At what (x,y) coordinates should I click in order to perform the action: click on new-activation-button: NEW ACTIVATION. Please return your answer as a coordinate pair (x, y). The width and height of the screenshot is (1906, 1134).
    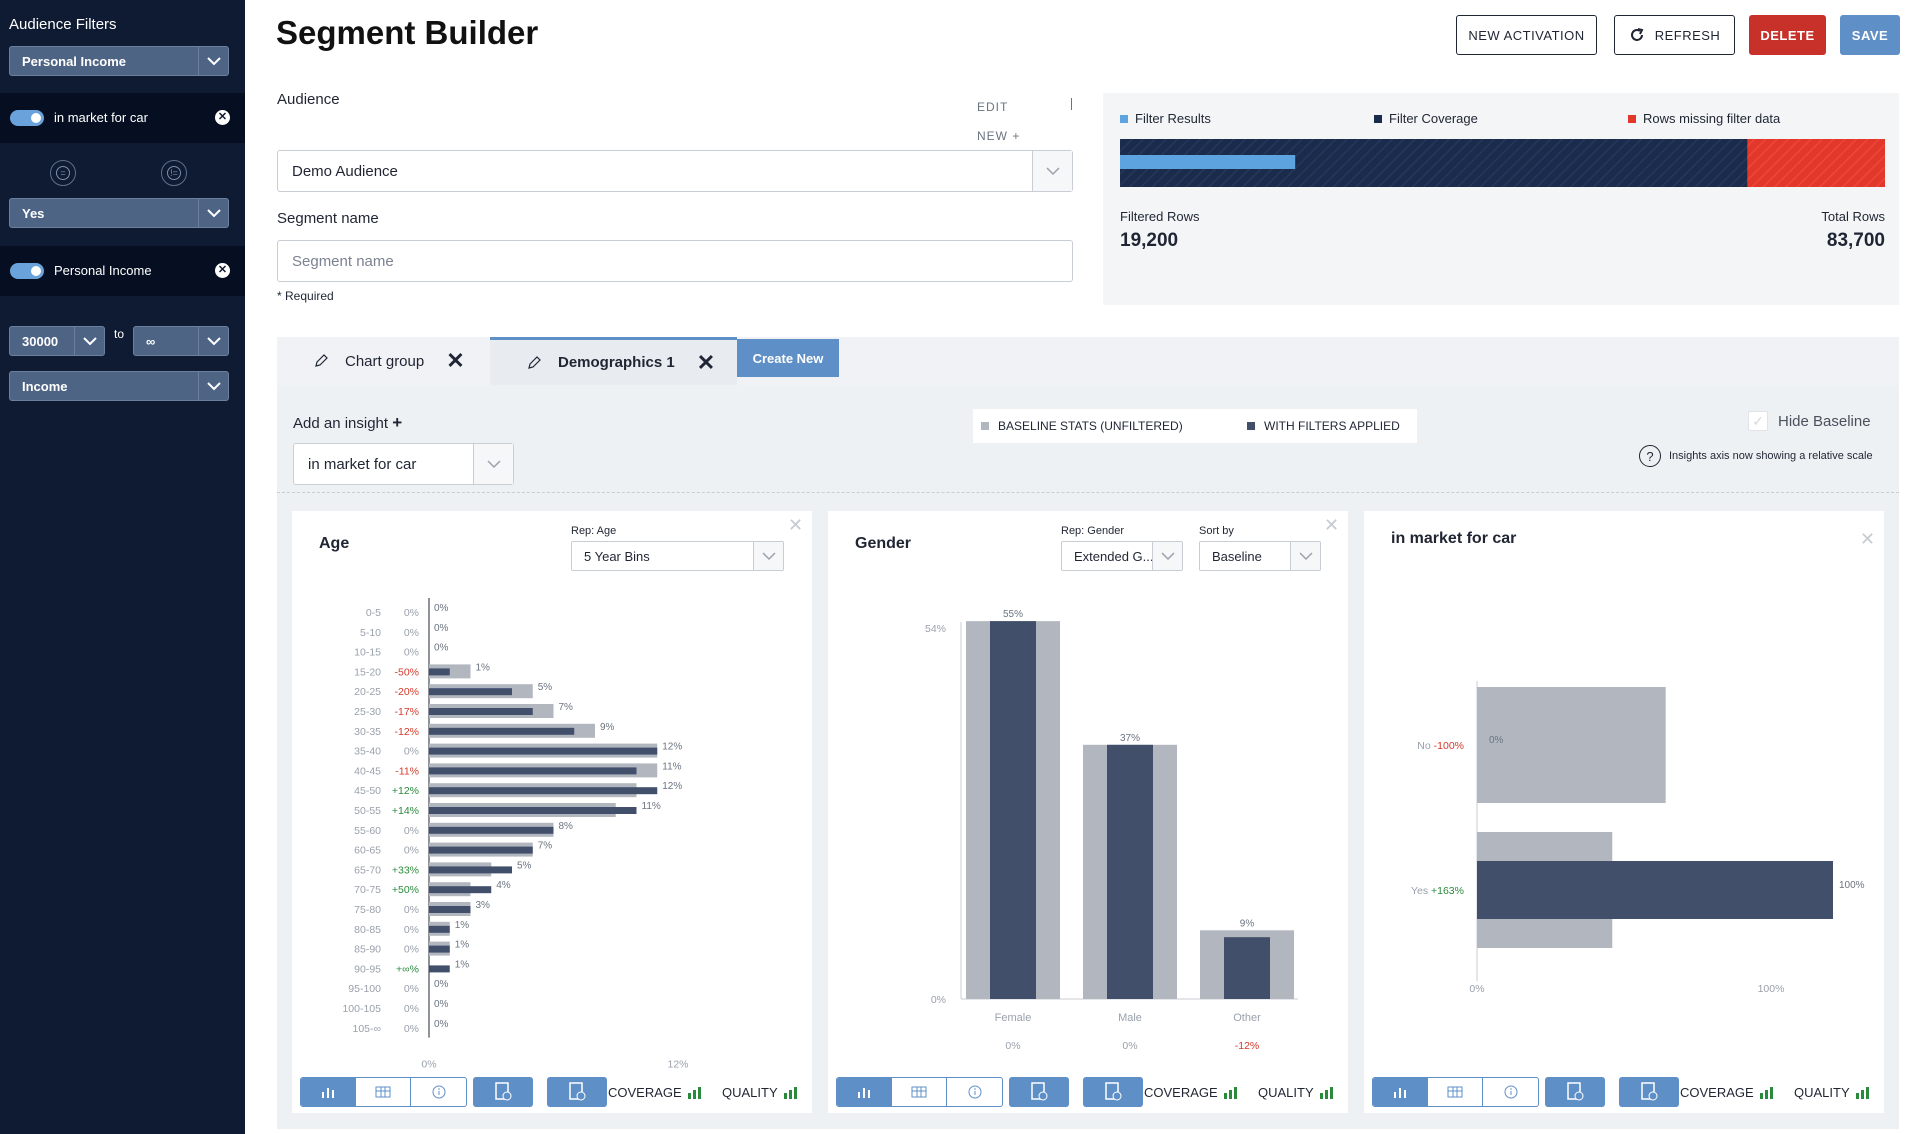
    Looking at the image, I should click on (1526, 35).